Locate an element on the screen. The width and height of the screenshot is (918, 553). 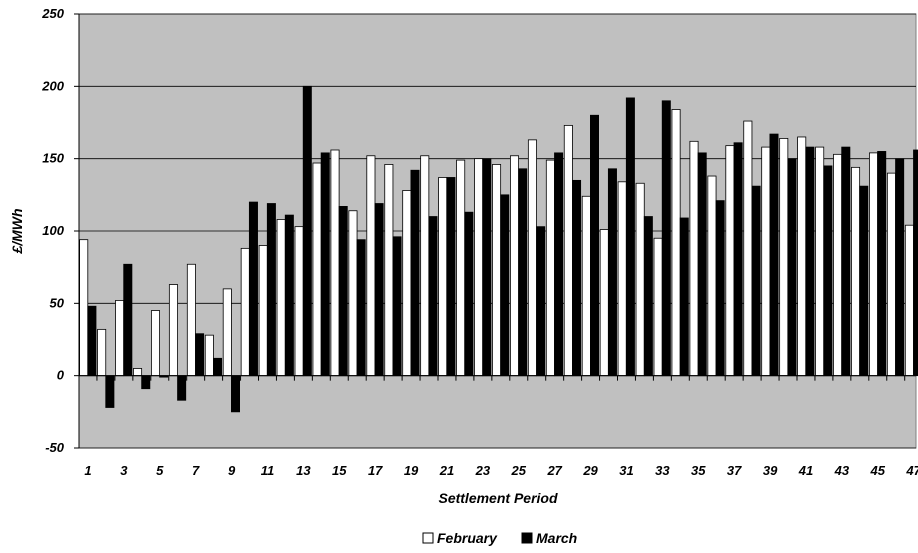
x-tick-label: 3 is located at coordinates (124, 470).